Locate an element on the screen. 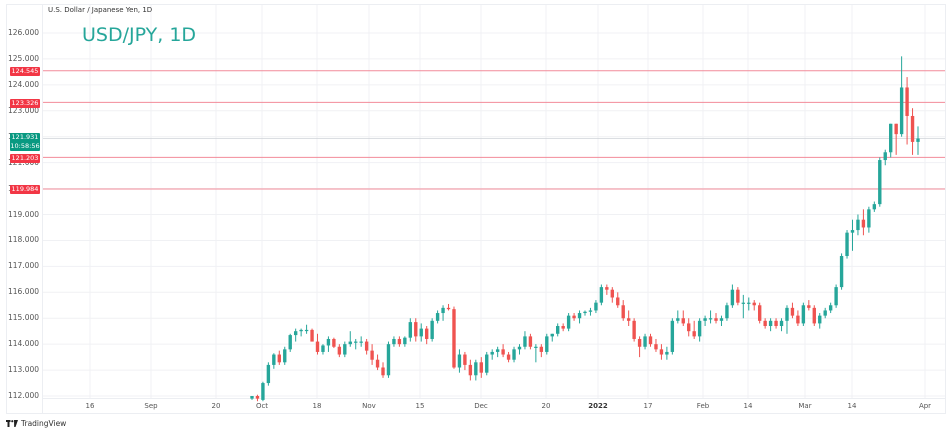 The width and height of the screenshot is (950, 434). level-tag-121203: 121.203 is located at coordinates (25, 158).